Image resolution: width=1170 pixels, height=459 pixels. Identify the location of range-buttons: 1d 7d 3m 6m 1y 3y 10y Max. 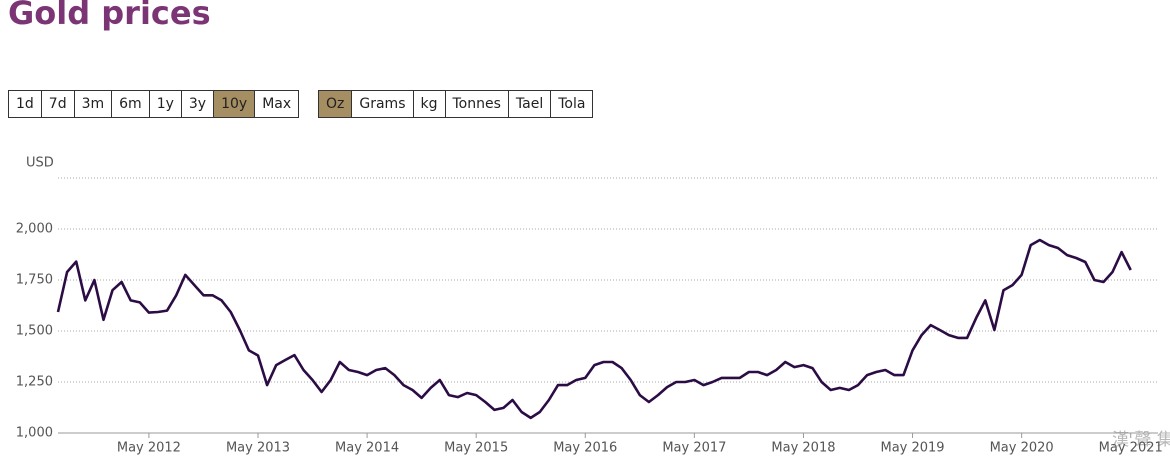
(154, 104).